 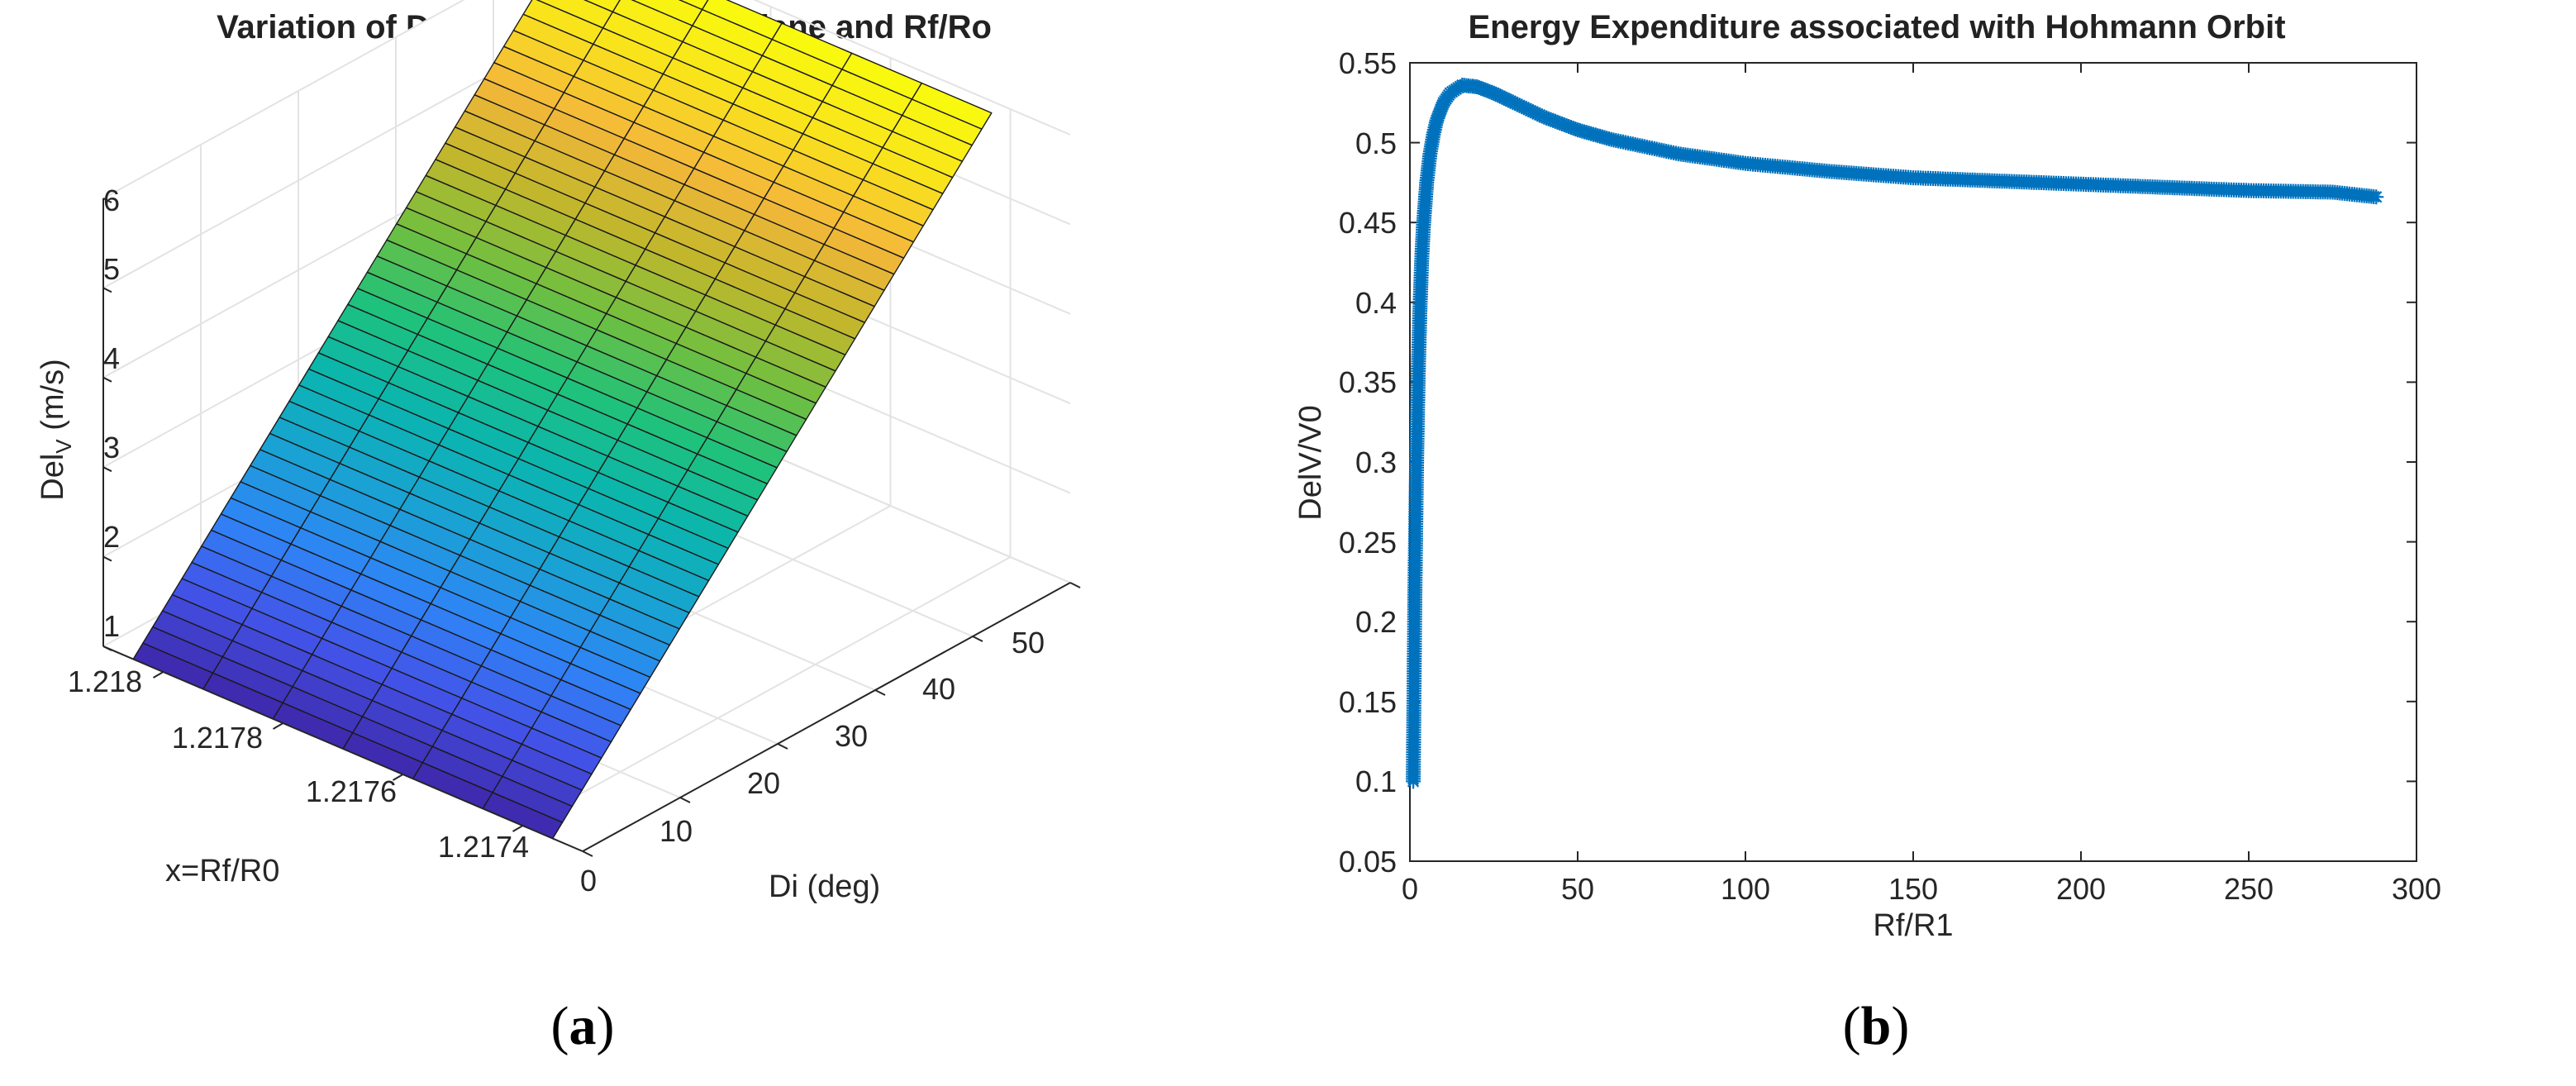 What do you see at coordinates (222, 871) in the screenshot?
I see `x-axis-label: x=Rf/R0` at bounding box center [222, 871].